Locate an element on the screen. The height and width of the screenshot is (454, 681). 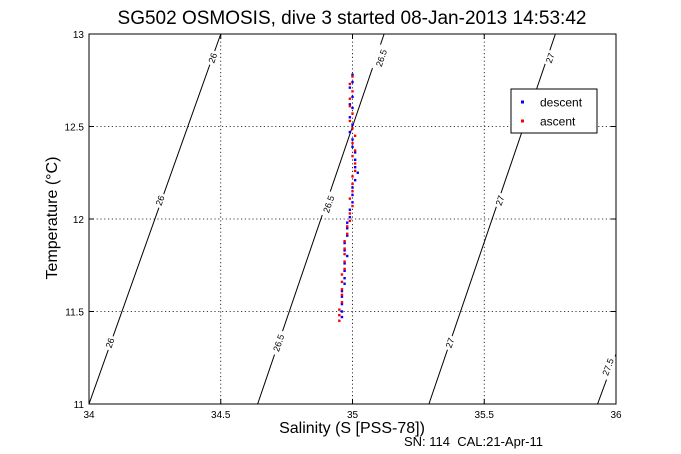
y-tick-label: 11.5 is located at coordinates (74, 313).